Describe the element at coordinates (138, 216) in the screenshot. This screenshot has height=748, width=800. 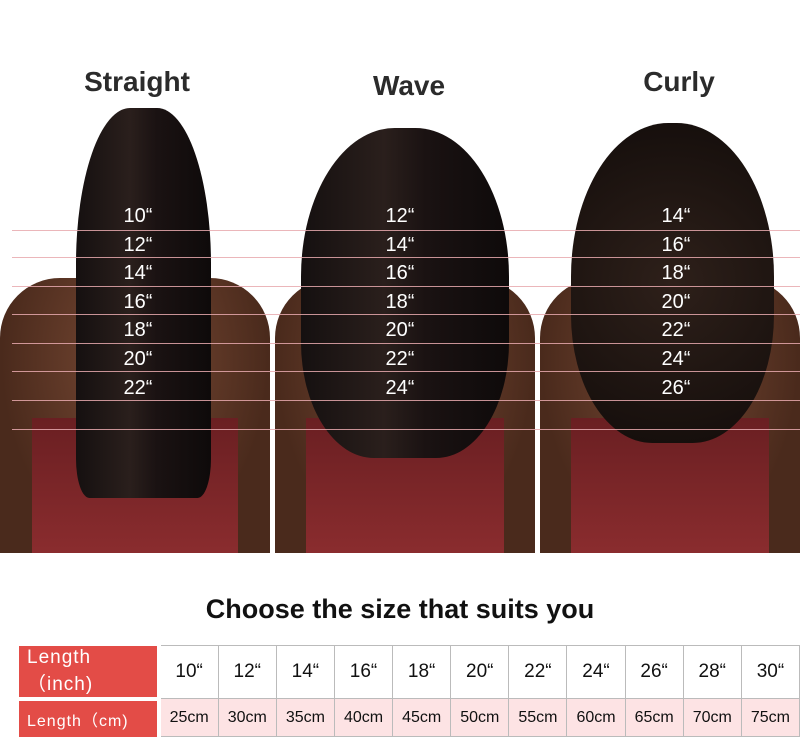
I see `length-label: 10“` at that location.